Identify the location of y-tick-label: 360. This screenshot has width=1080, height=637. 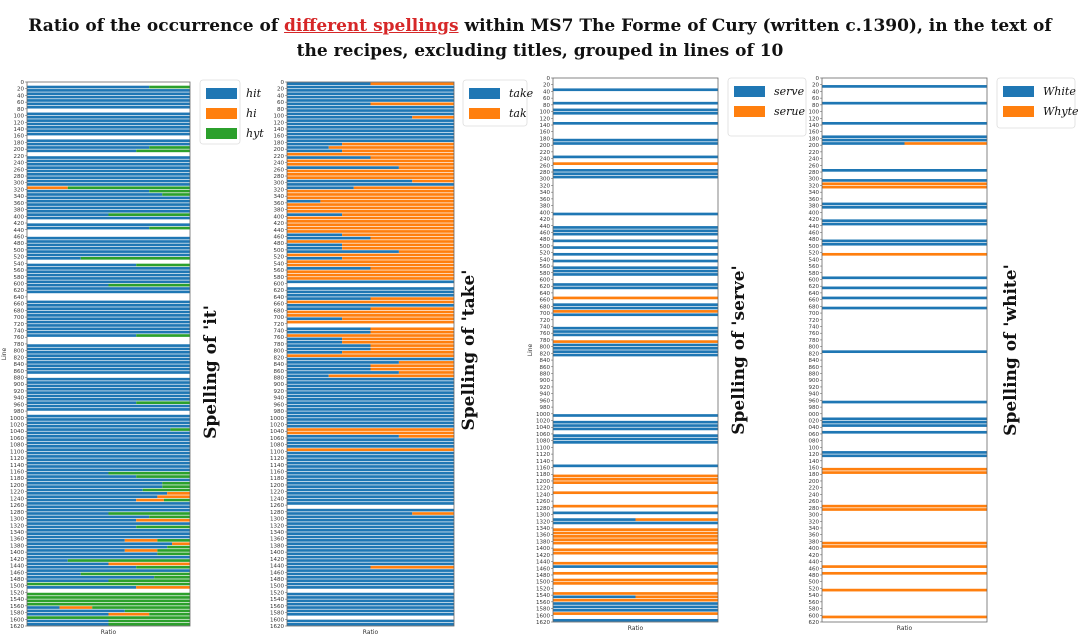
(545, 200).